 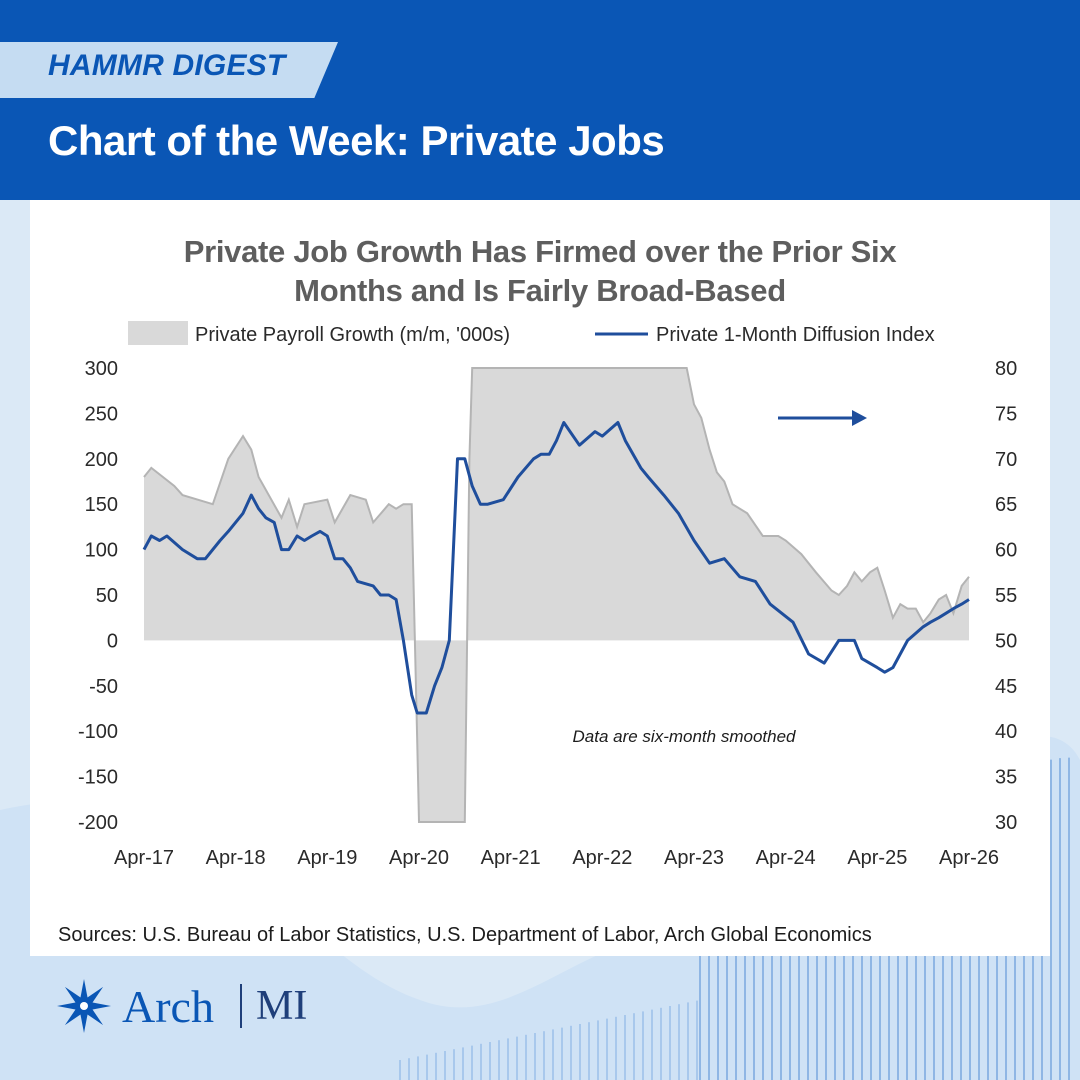 I want to click on right-axis-tick-label: 65, so click(x=1006, y=505).